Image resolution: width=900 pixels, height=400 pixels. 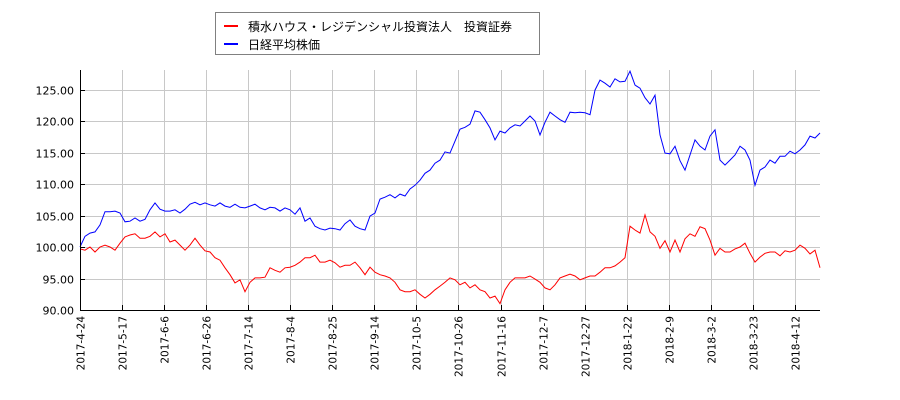 I want to click on chart-legend: 積水ハウス・レジデンシャル投資法人 投資証券 日経平均株価, so click(x=377, y=33).